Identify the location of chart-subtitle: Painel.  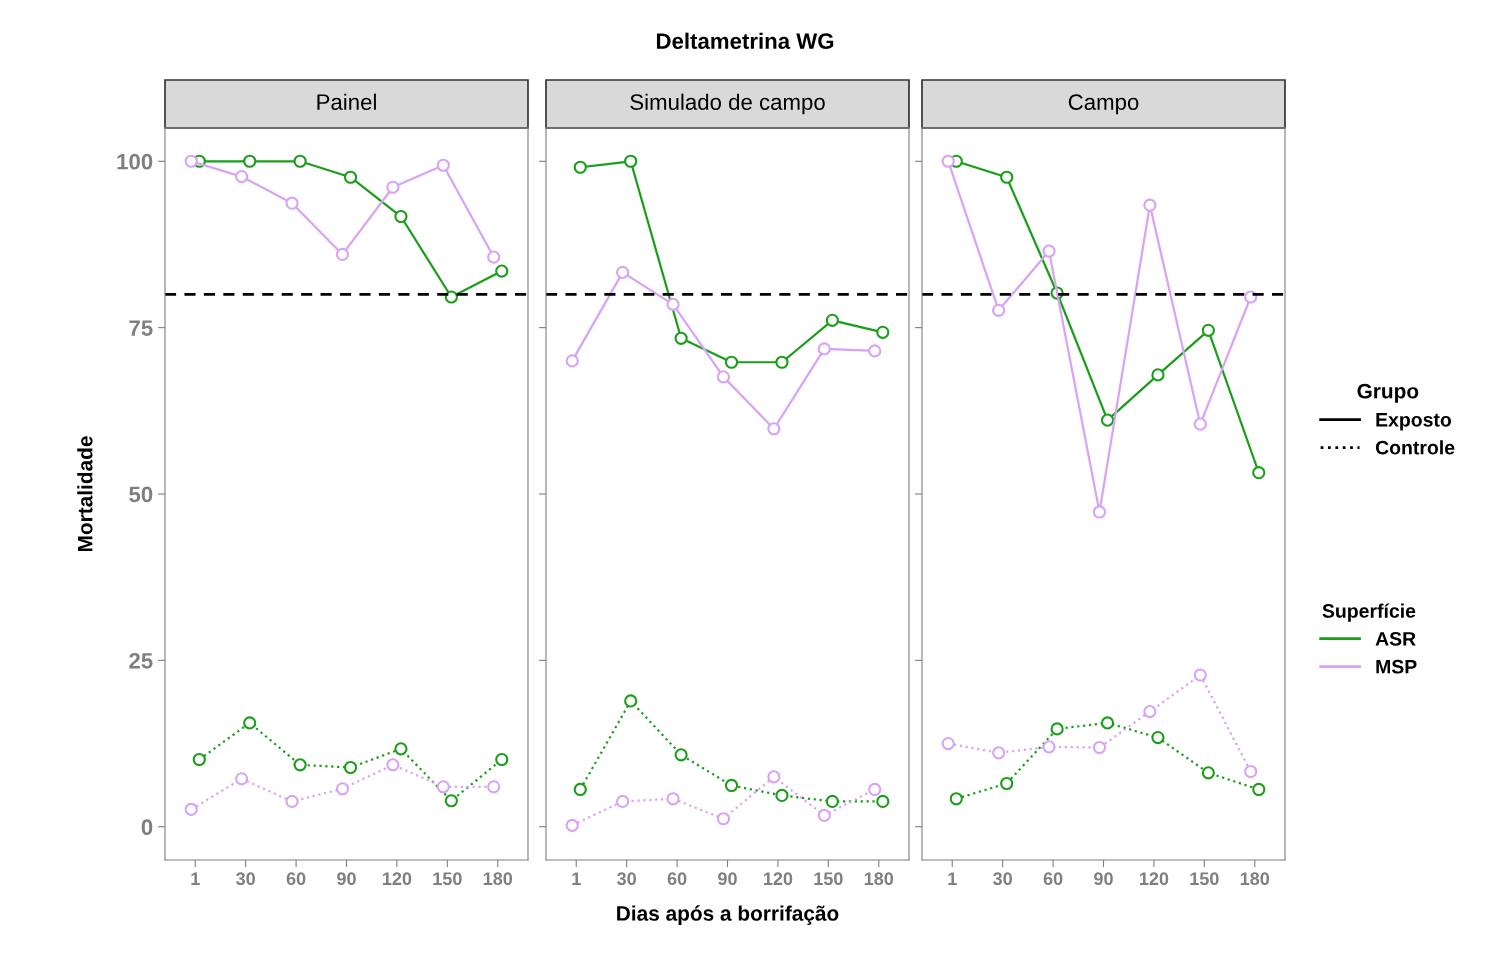
(346, 101).